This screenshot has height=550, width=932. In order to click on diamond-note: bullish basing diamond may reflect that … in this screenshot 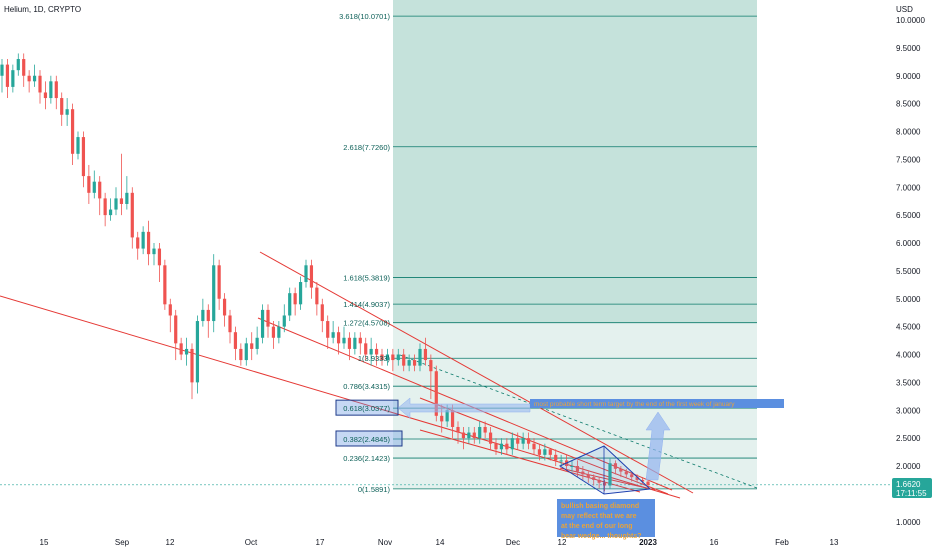, I will do `click(606, 519)`.